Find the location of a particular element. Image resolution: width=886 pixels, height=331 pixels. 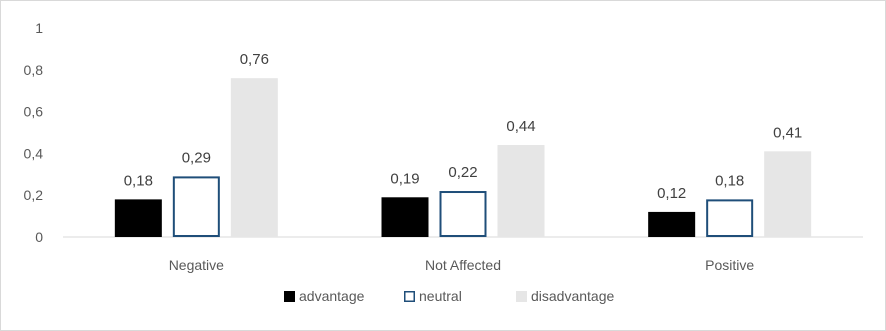

data-label: 0,76 is located at coordinates (254, 59).